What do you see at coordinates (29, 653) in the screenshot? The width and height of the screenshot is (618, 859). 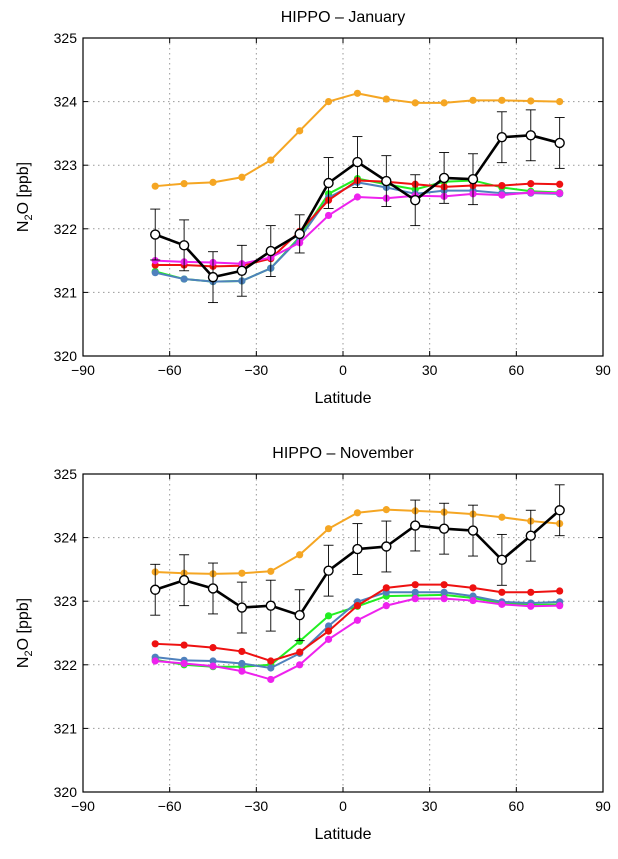 I see `y-axis-label-subscript: 2` at bounding box center [29, 653].